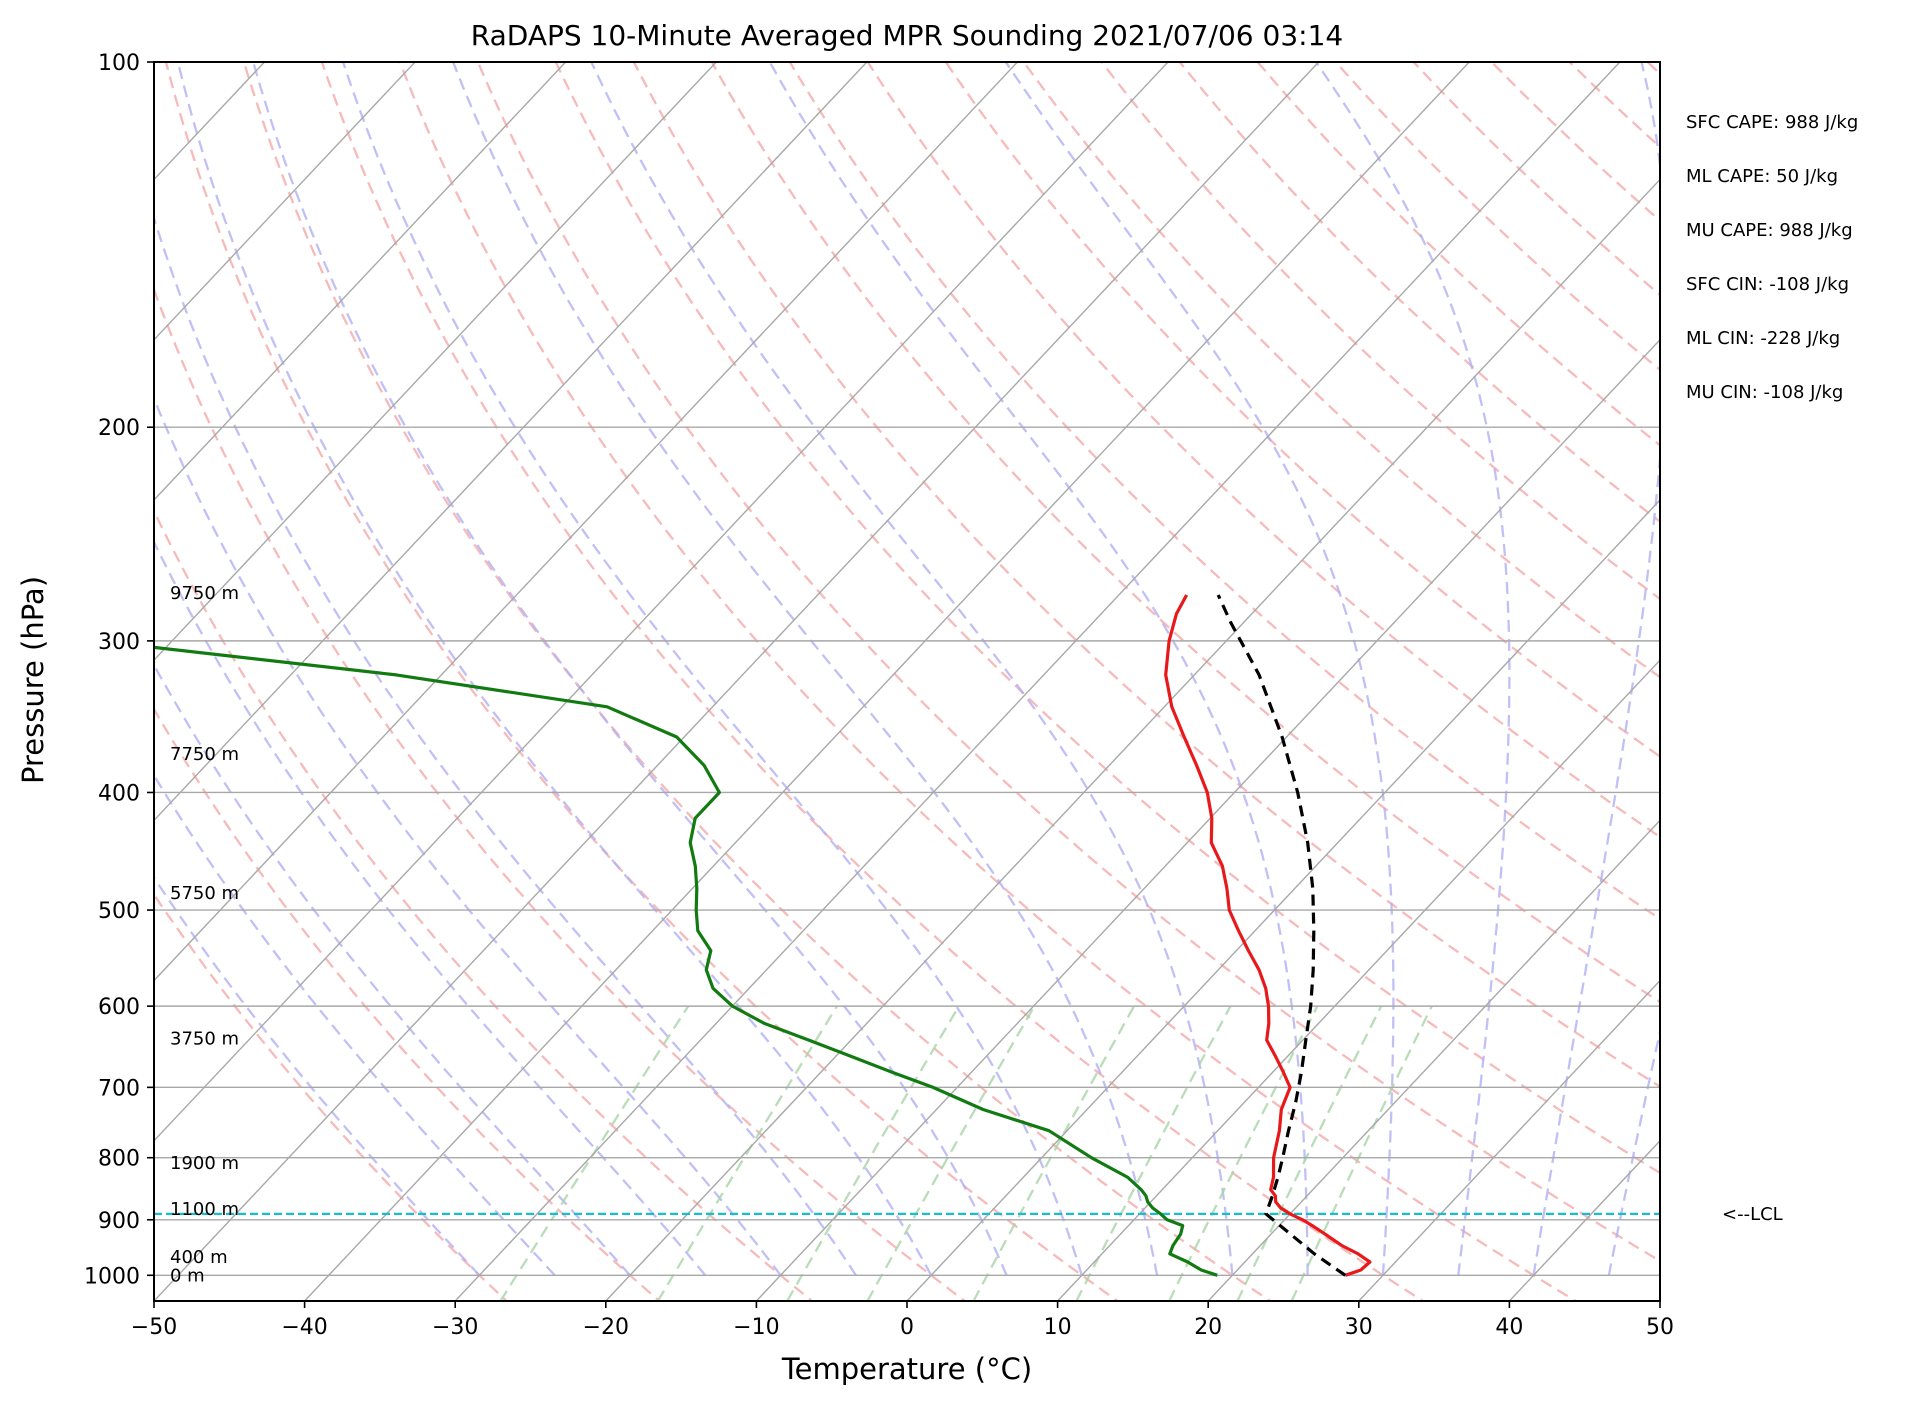 The width and height of the screenshot is (1911, 1406). I want to click on y-tick-label: 1000, so click(112, 1276).